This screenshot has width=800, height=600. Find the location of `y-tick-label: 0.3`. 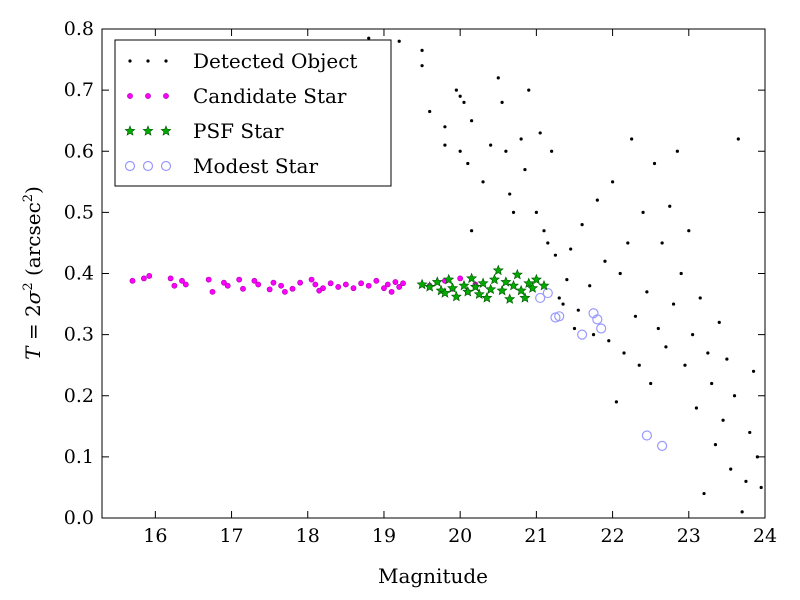

y-tick-label: 0.3 is located at coordinates (79, 335).